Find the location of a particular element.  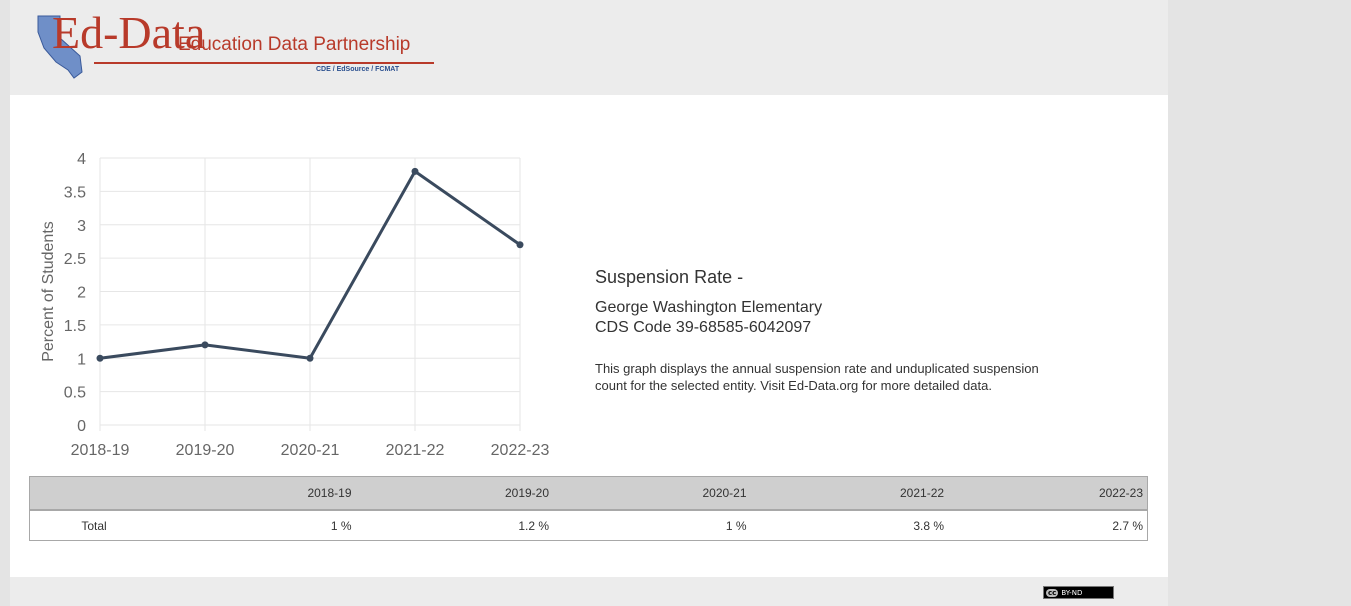

table-header-row: 2018-19 2019-20 2020-21 2021-22 2022-23 is located at coordinates (588, 493).